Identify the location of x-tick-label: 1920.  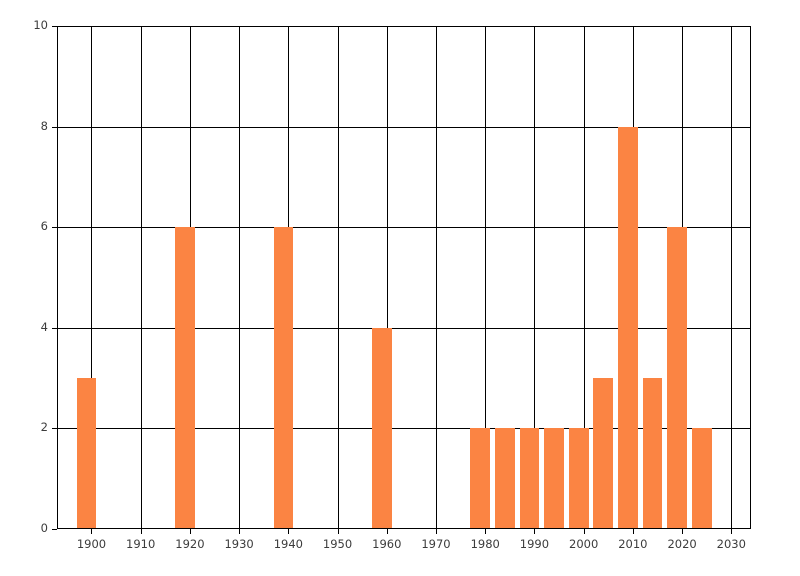
(190, 544).